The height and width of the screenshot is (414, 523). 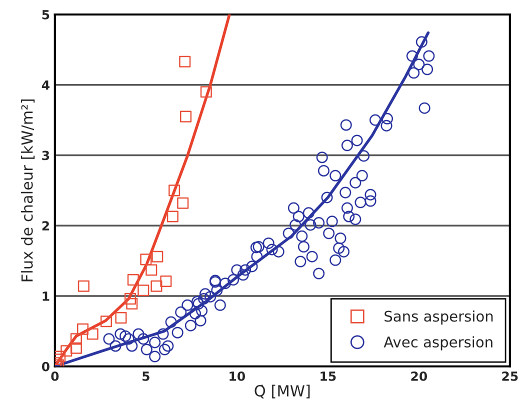 I want to click on legend-label: Avec aspersion, so click(x=438, y=343).